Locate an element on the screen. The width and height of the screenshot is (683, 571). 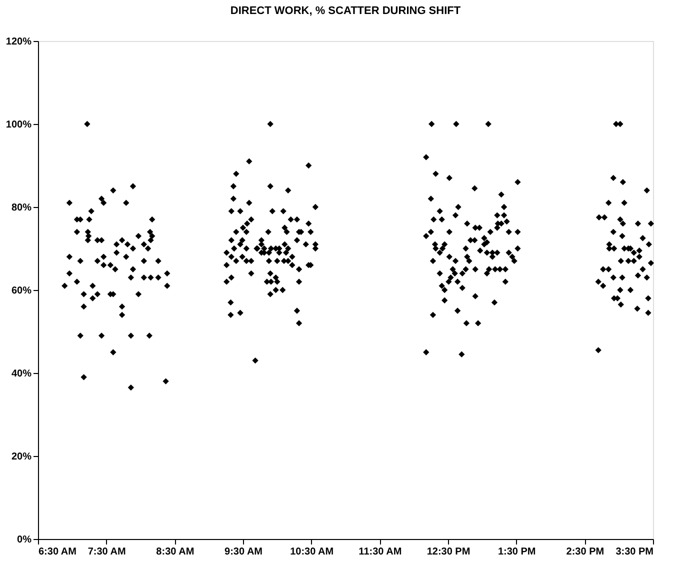
y-tick-label: 120% is located at coordinates (19, 42).